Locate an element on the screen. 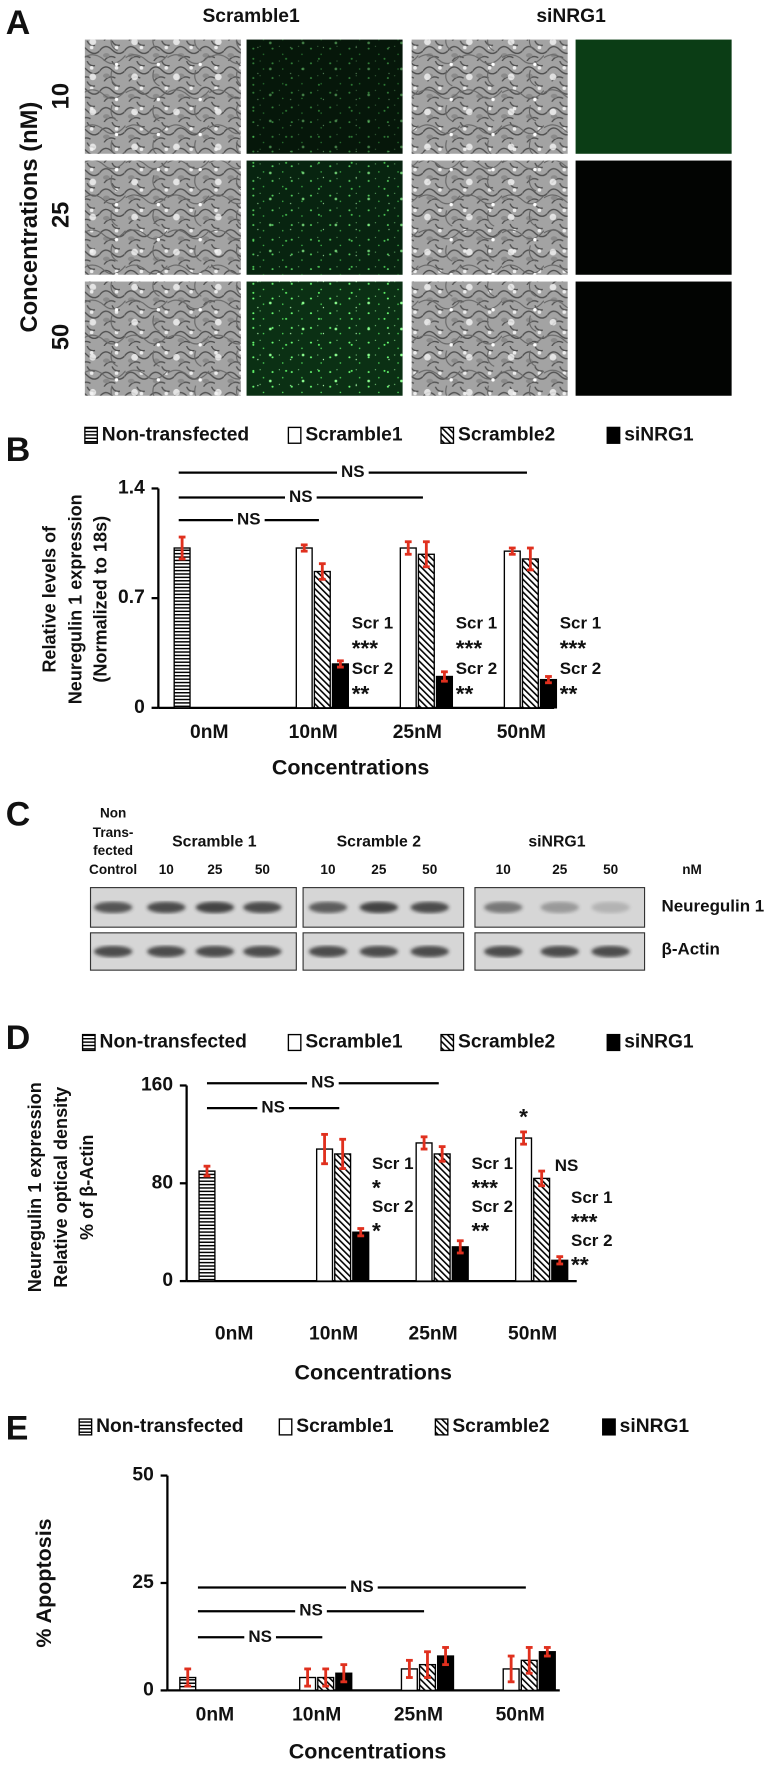 This screenshot has width=769, height=1782. group-header: Scramble 1 is located at coordinates (214, 842).